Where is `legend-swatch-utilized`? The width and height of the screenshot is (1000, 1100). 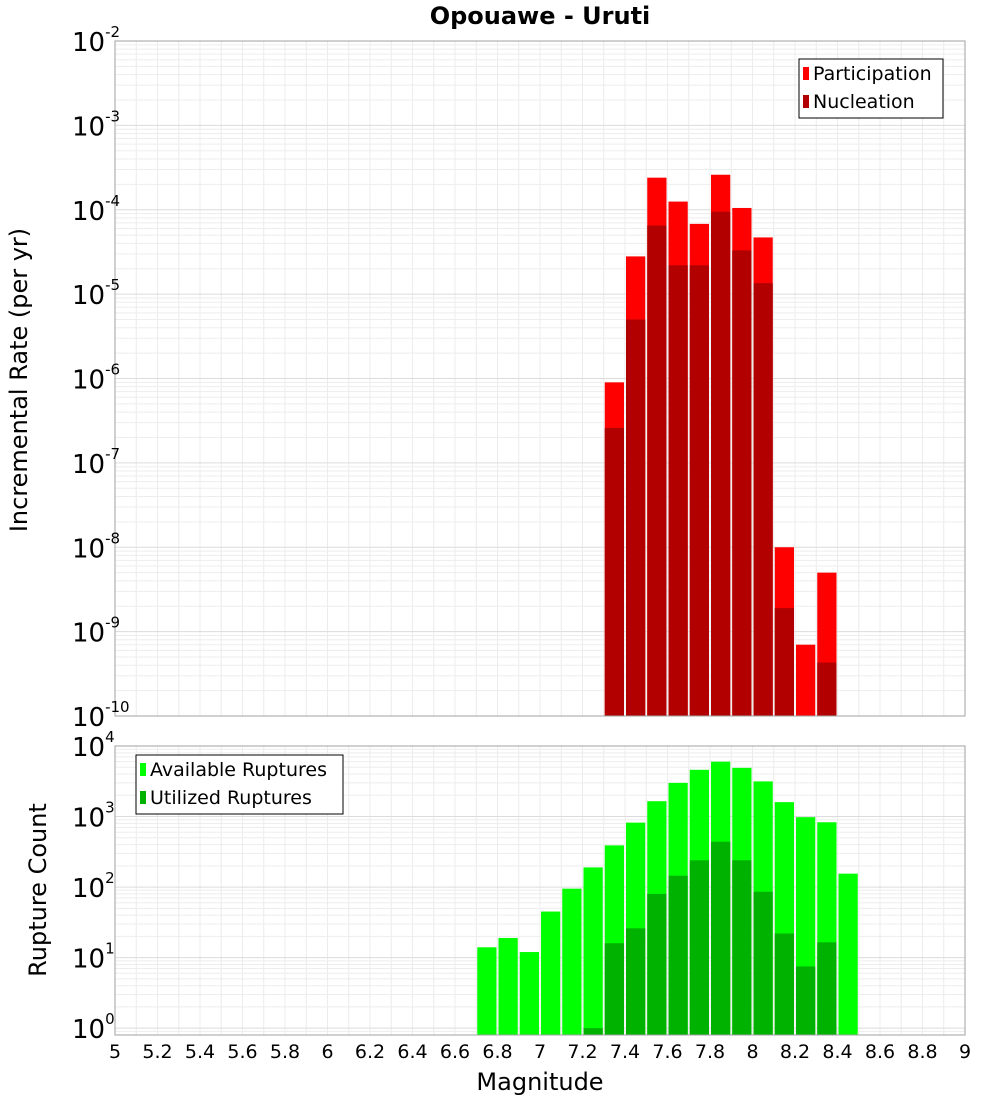 legend-swatch-utilized is located at coordinates (143, 797).